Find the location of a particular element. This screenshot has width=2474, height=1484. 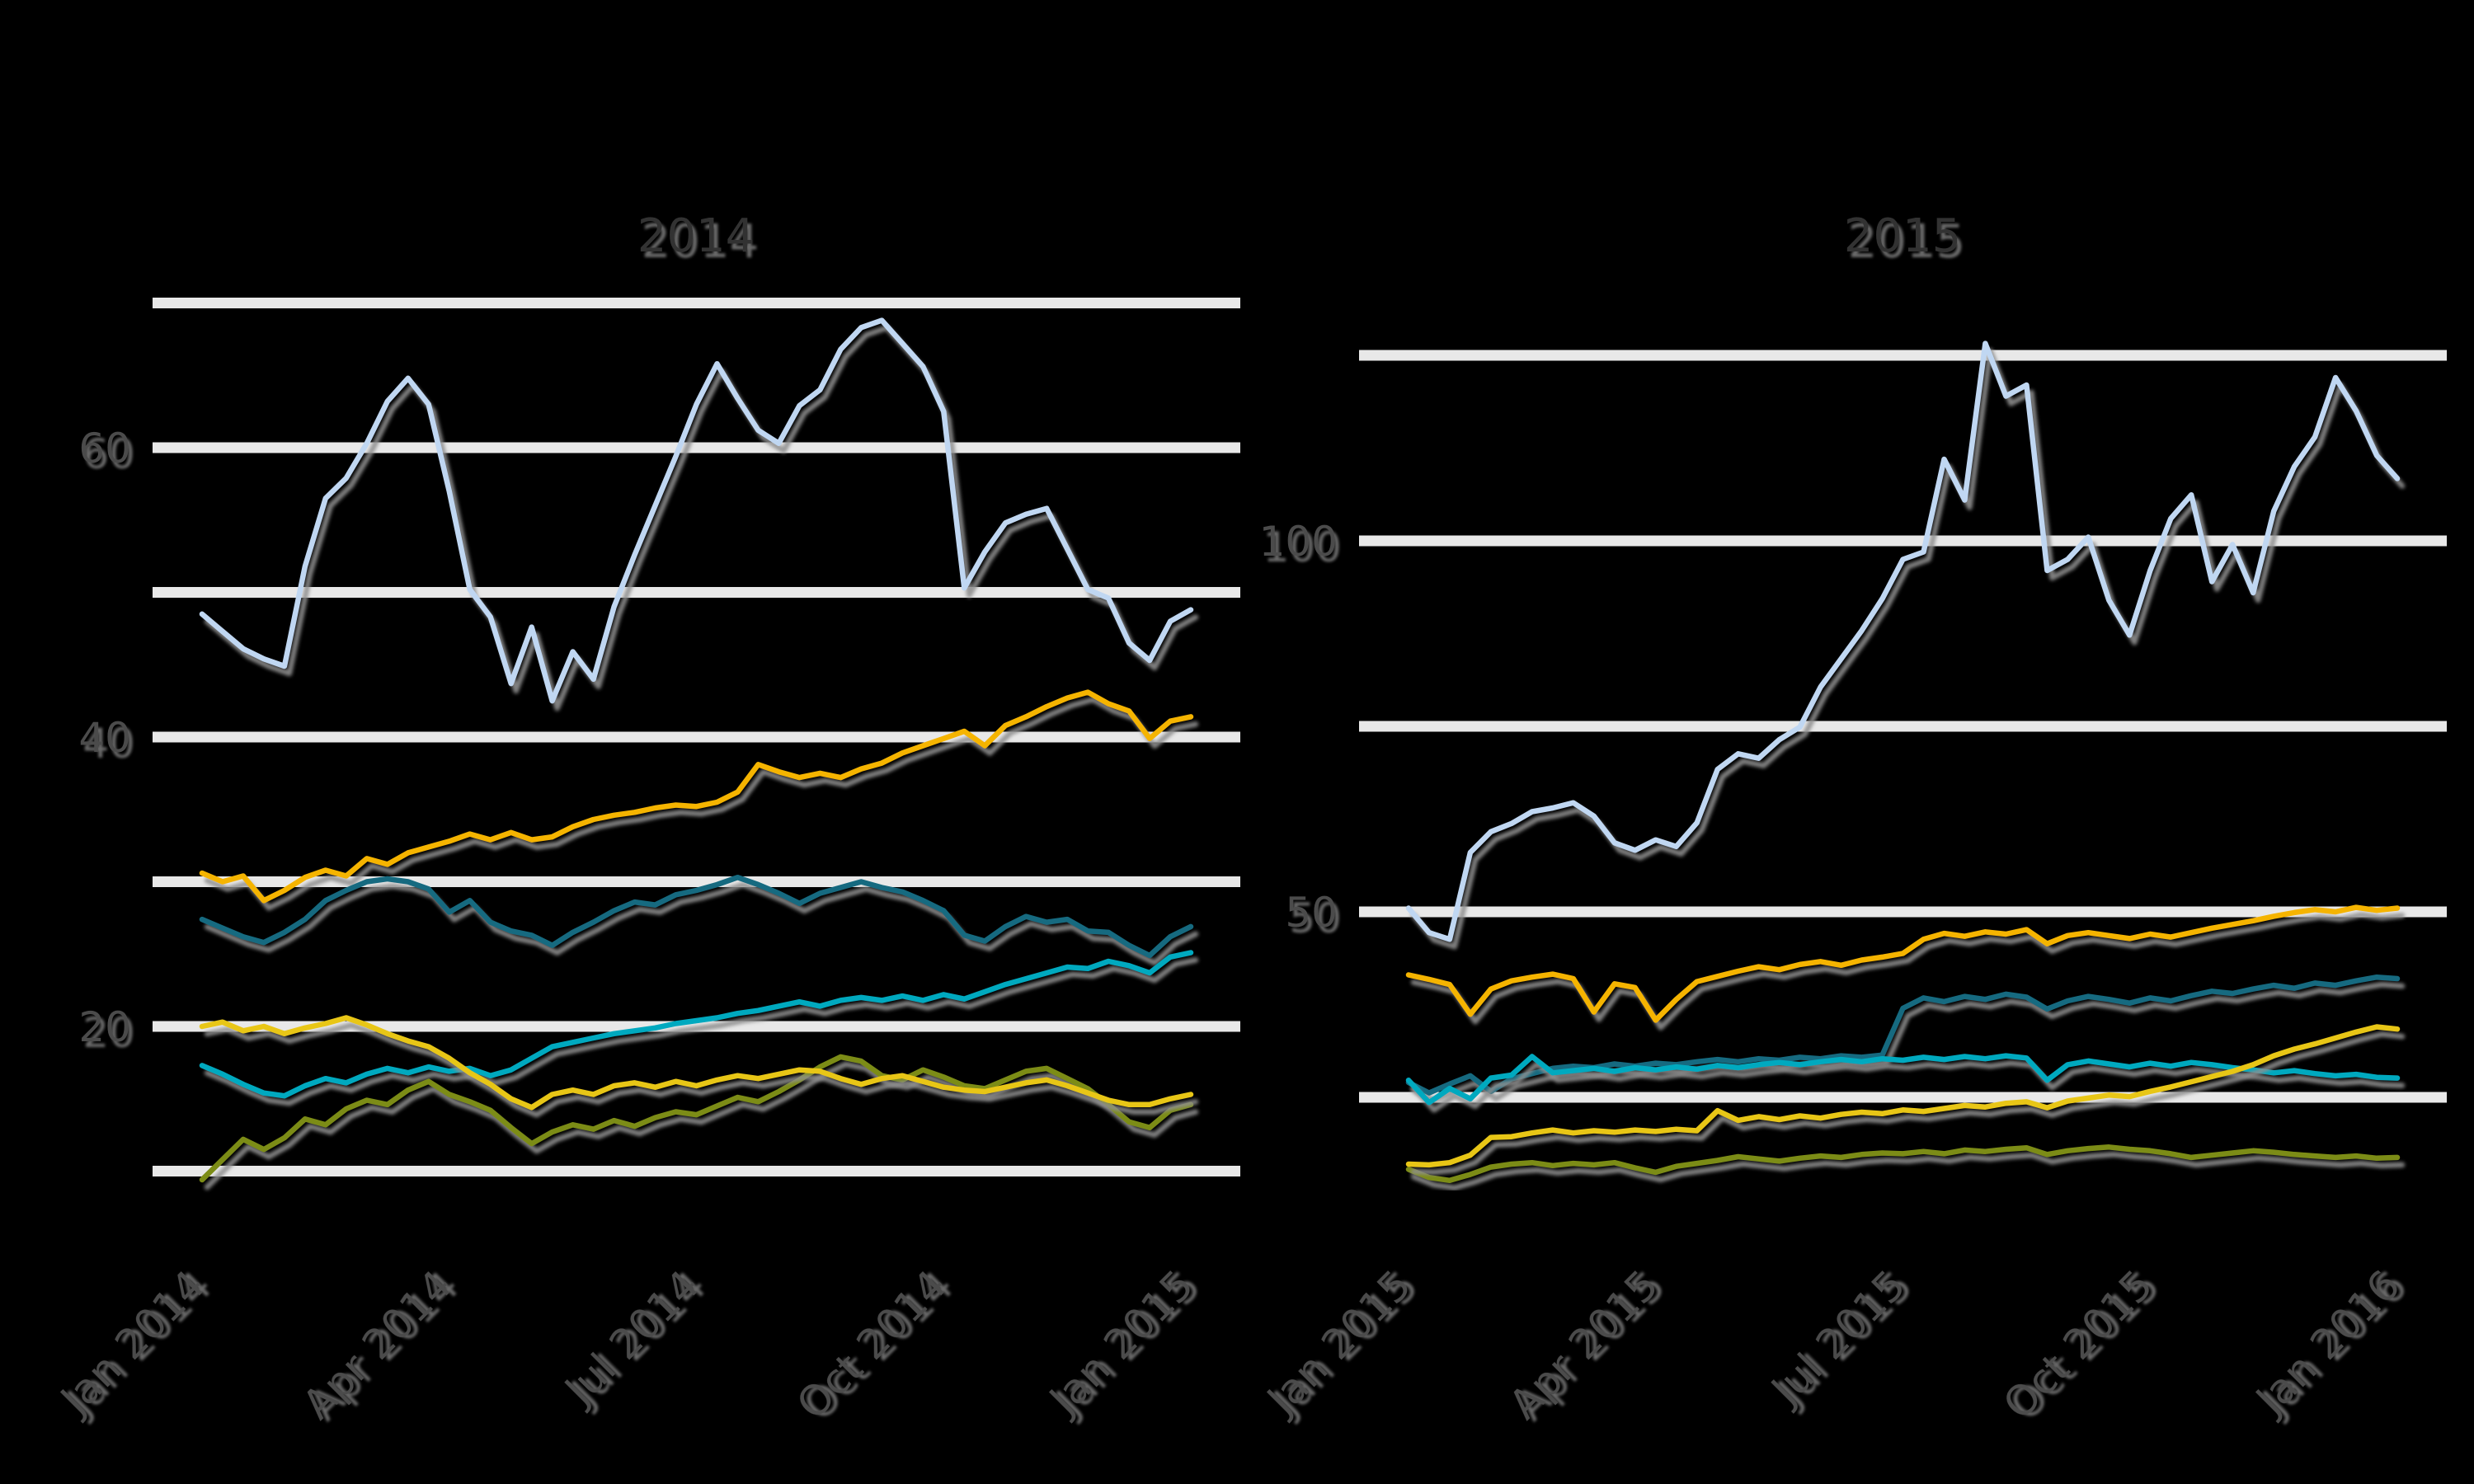

y-tick-label: 50 is located at coordinates (1311, 913).